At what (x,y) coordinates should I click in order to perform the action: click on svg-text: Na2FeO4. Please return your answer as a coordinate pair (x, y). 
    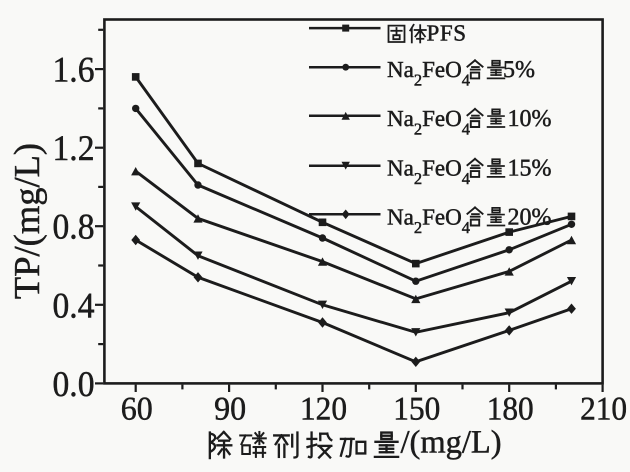
    Looking at the image, I should click on (428, 122).